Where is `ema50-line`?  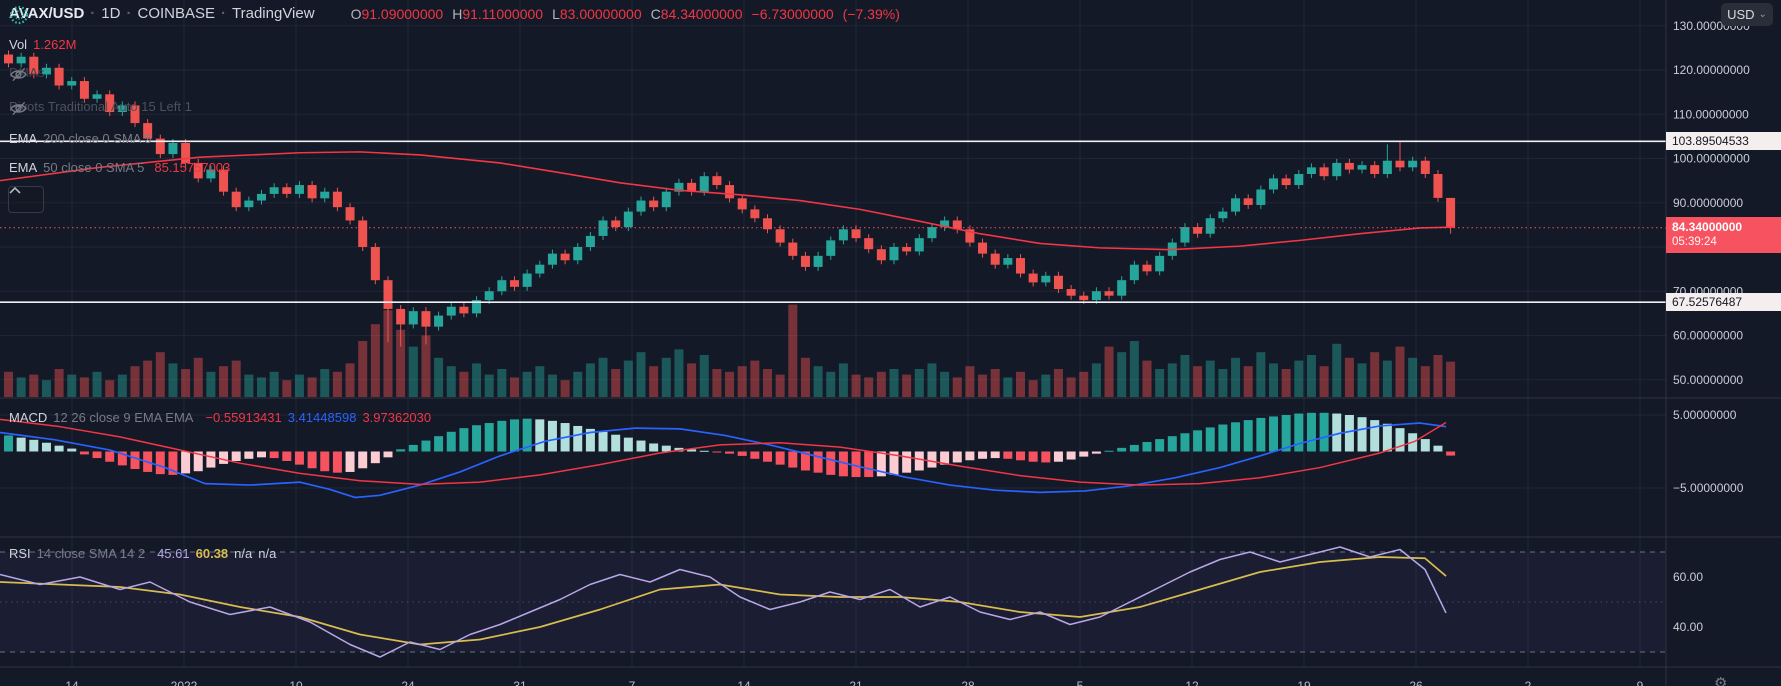
ema50-line is located at coordinates (728, 201).